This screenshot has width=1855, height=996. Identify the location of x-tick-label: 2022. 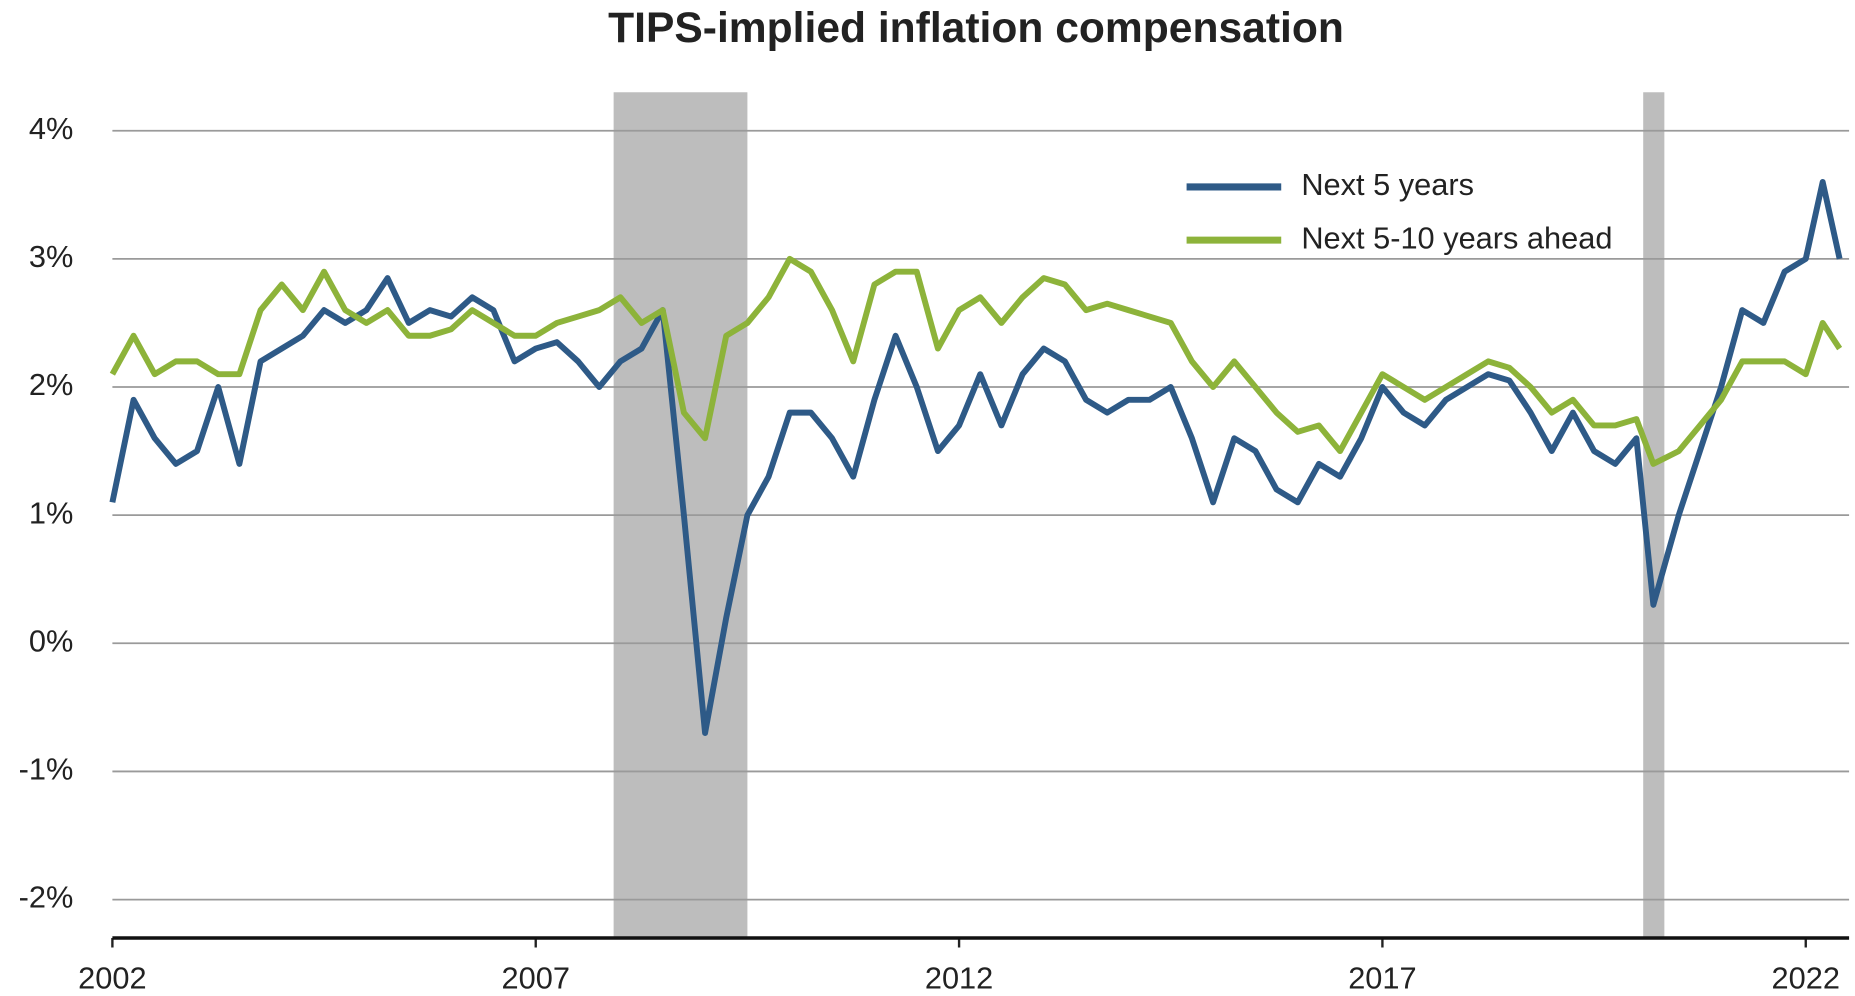
(1806, 978).